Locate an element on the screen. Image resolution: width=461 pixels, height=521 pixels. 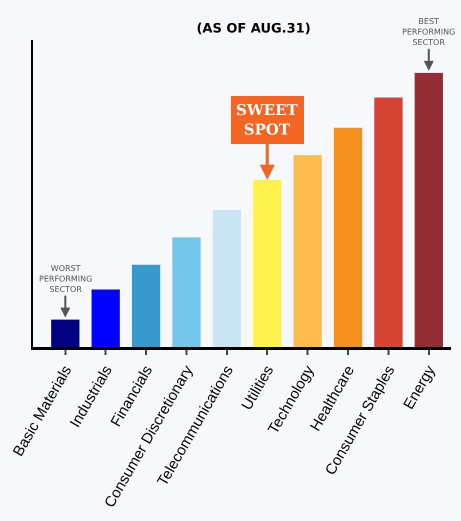
chart-title: (AS OF AUG.31) is located at coordinates (253, 29).